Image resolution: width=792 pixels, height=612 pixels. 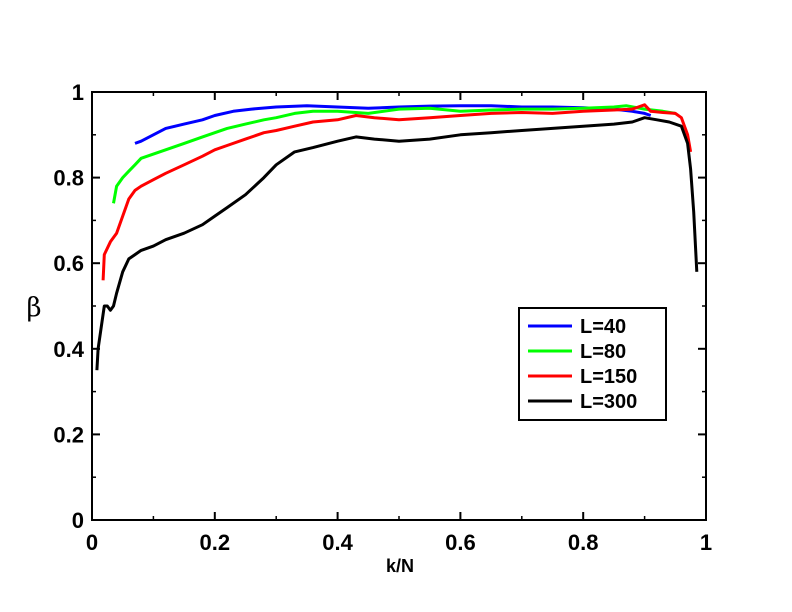 What do you see at coordinates (68, 434) in the screenshot?
I see `y-tick-label: 0.2` at bounding box center [68, 434].